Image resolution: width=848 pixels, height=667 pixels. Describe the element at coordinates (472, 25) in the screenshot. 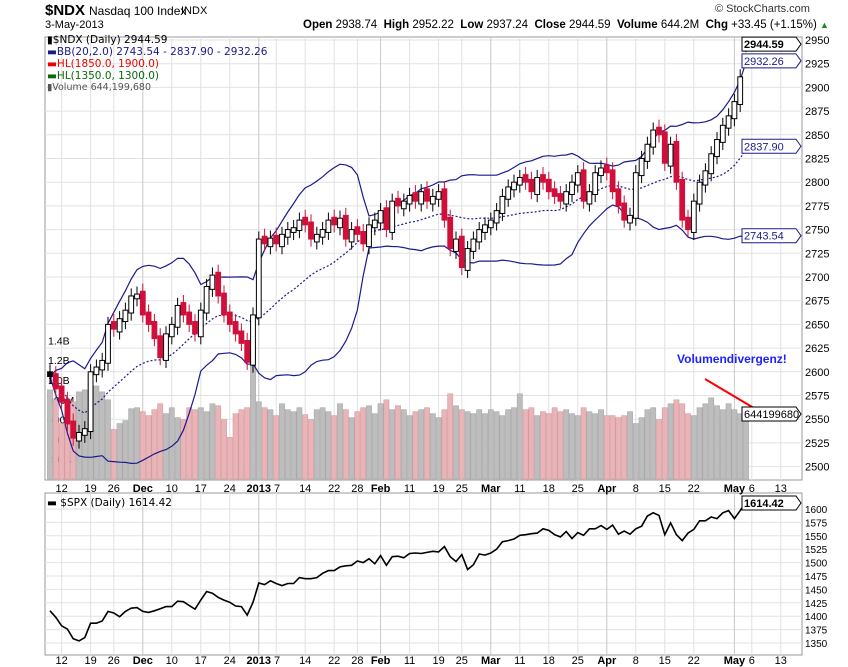

I see `low-label: Low` at that location.